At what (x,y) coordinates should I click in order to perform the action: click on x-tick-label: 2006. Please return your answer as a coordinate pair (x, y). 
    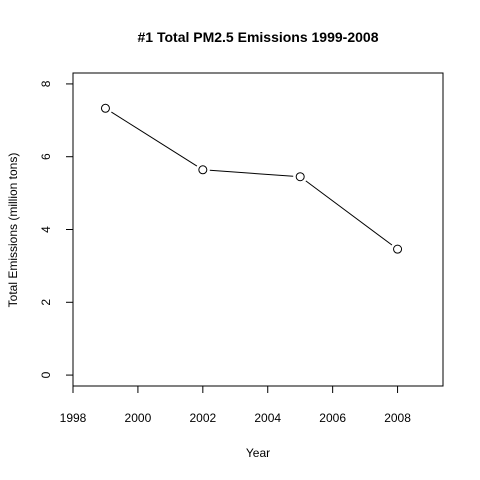
    Looking at the image, I should click on (332, 418).